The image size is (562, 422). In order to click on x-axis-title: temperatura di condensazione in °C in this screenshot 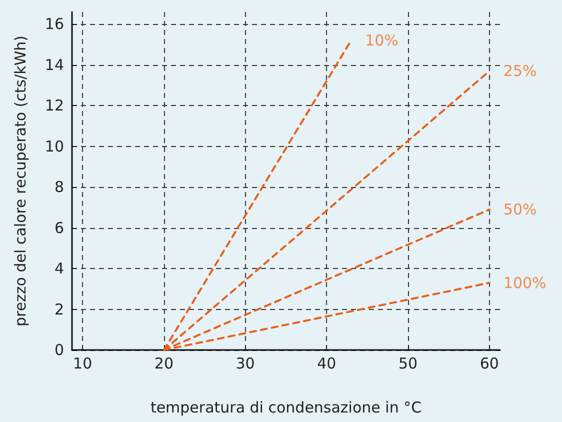, I will do `click(286, 407)`.